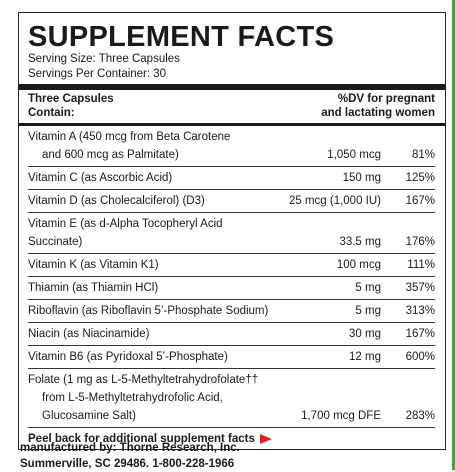  What do you see at coordinates (181, 37) in the screenshot?
I see `title: SUPPLEMENT FACTS` at bounding box center [181, 37].